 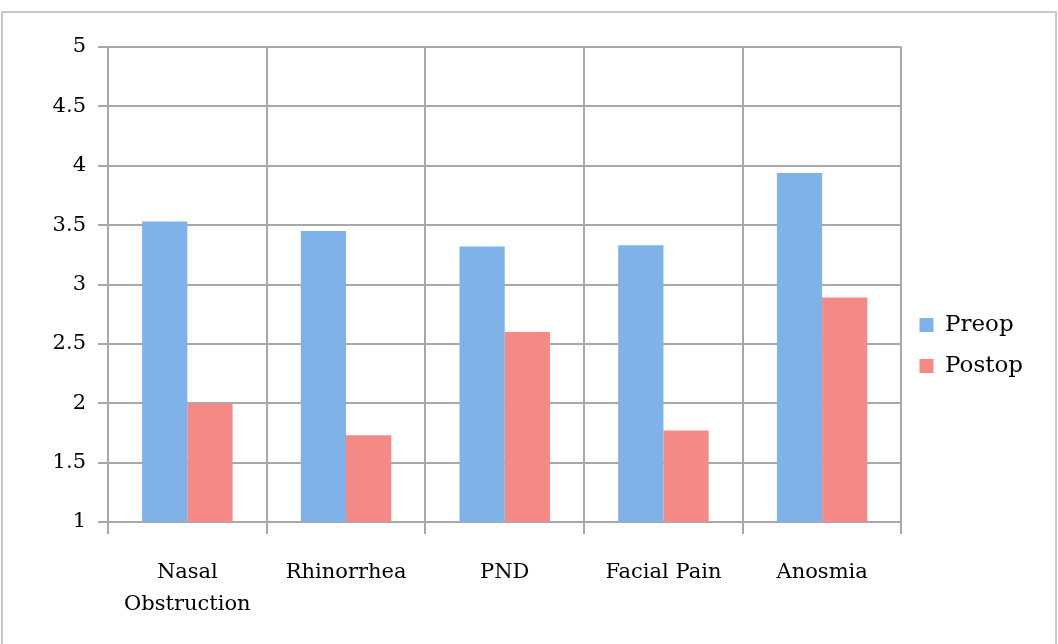 What do you see at coordinates (69, 461) in the screenshot?
I see `y-tick-label: 1.5` at bounding box center [69, 461].